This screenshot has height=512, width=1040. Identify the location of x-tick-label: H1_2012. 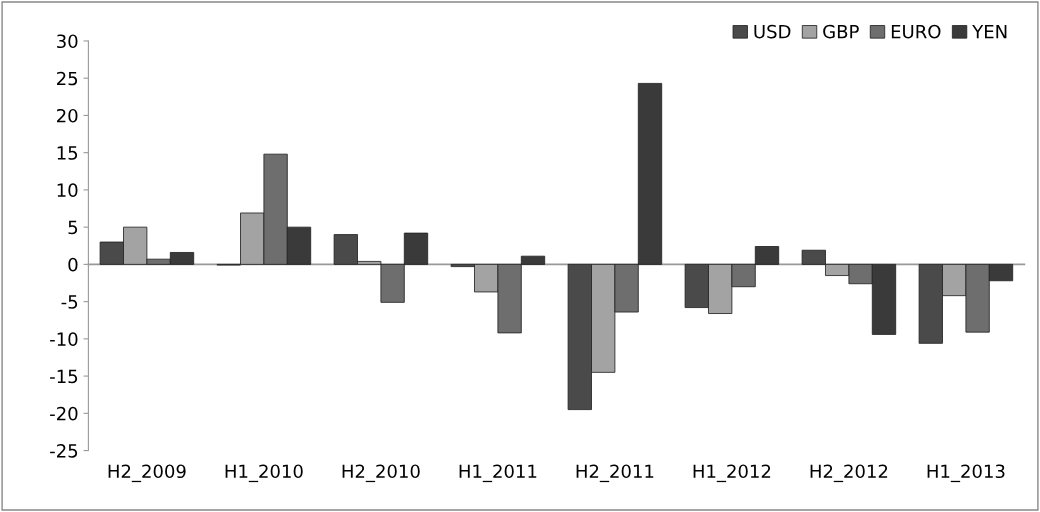
(732, 473).